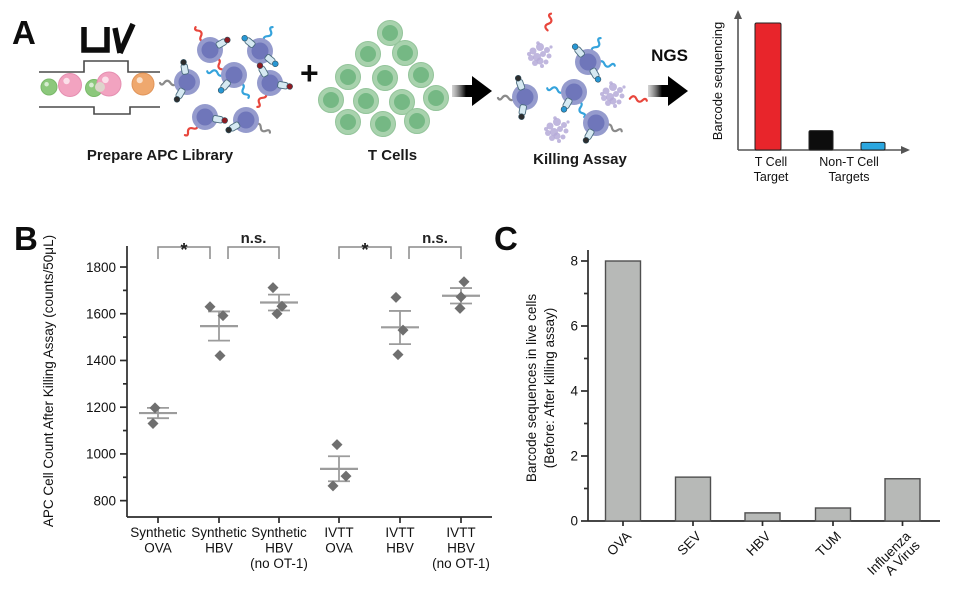 The height and width of the screenshot is (597, 955). I want to click on t-cells-label: T Cells, so click(392, 155).